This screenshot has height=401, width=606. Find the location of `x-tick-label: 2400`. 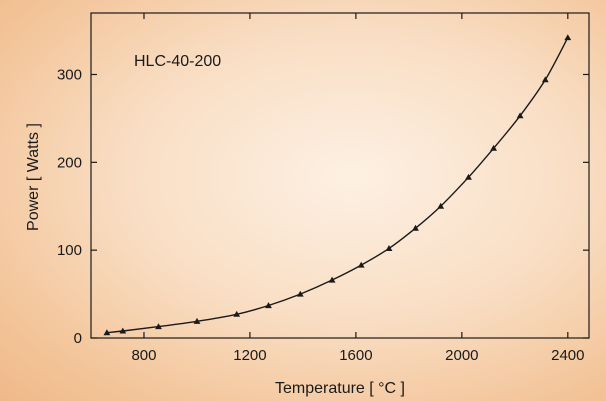

x-tick-label: 2400 is located at coordinates (567, 355).